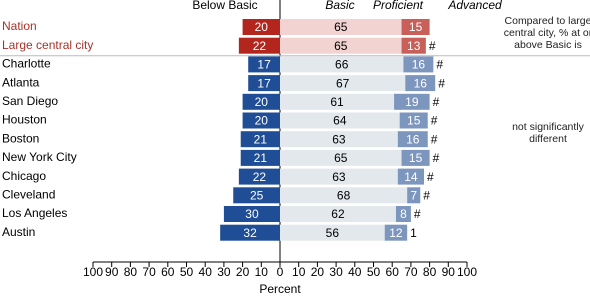  What do you see at coordinates (224, 6) in the screenshot?
I see `series-header: Below Basic` at bounding box center [224, 6].